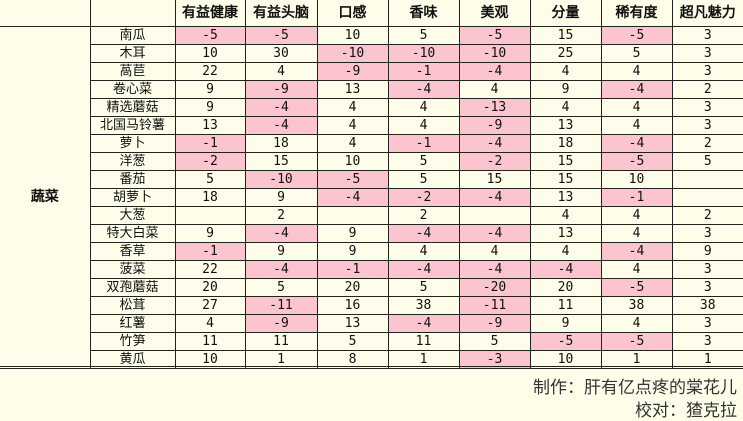 The height and width of the screenshot is (421, 743). I want to click on table-row: 大葱 2 2 4 4 2, so click(371, 215).